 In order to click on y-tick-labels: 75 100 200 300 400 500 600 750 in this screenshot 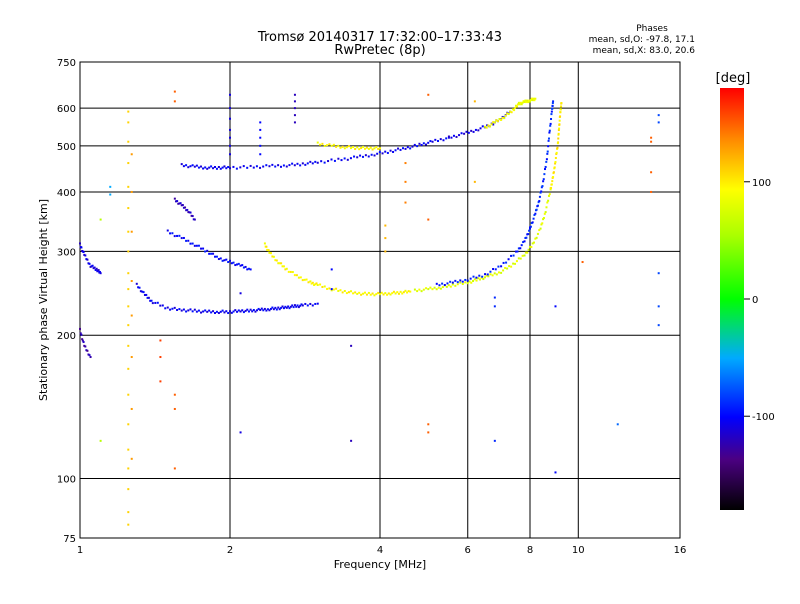, I will do `click(66, 301)`.